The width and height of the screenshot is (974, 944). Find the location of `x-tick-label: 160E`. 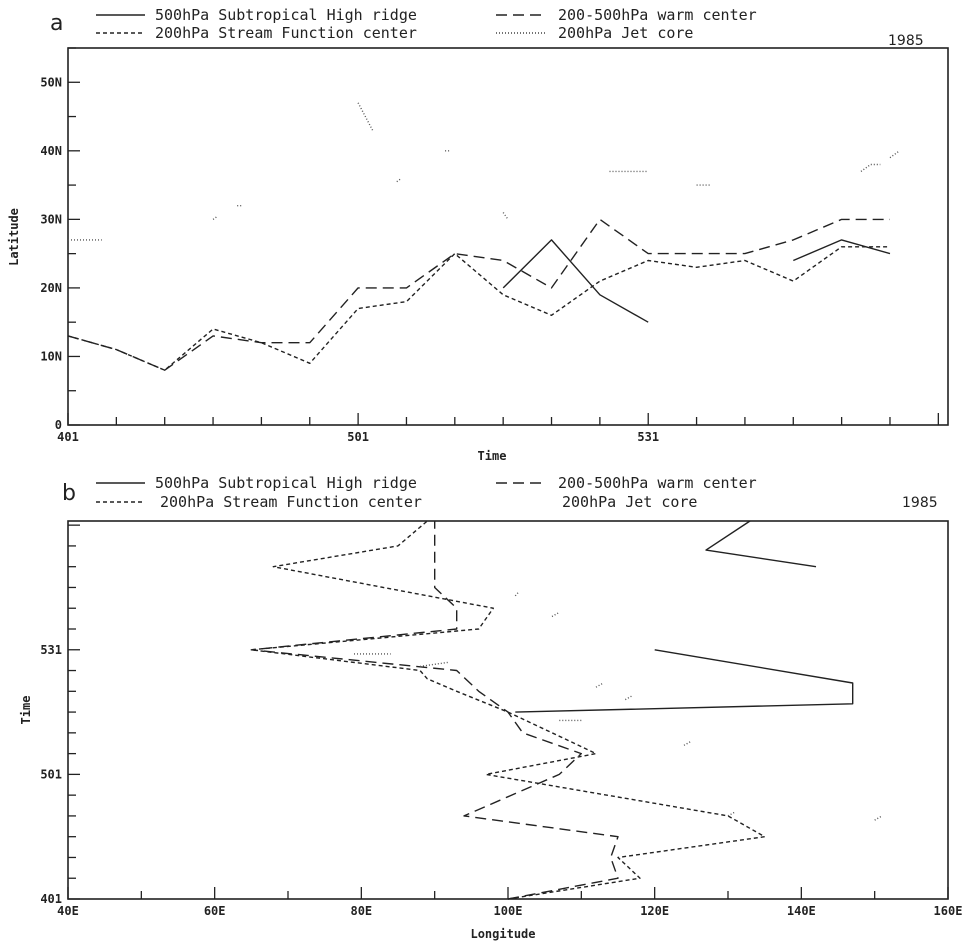

x-tick-label: 160E is located at coordinates (948, 911).